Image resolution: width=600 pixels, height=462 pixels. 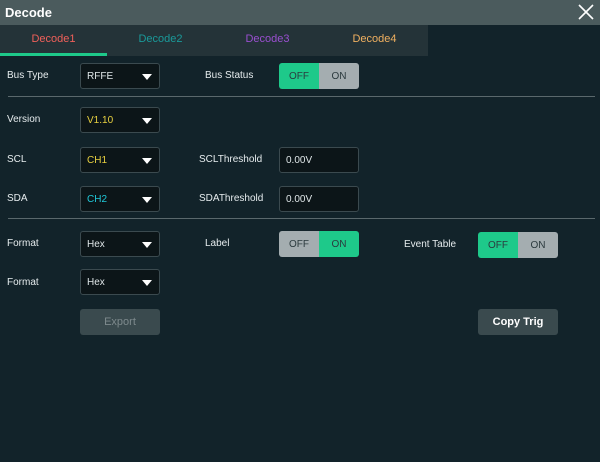 What do you see at coordinates (23, 243) in the screenshot?
I see `format-label: Format` at bounding box center [23, 243].